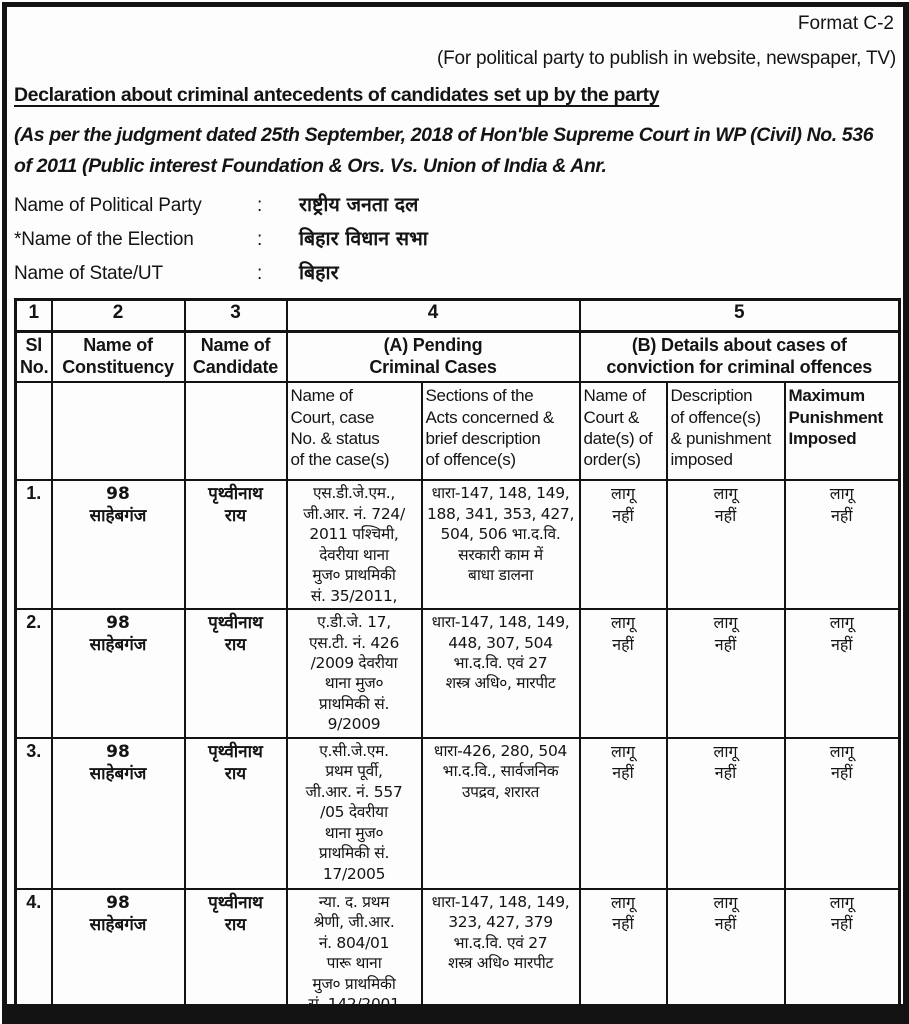  Describe the element at coordinates (433, 316) in the screenshot. I see `column-number-4: 4` at that location.